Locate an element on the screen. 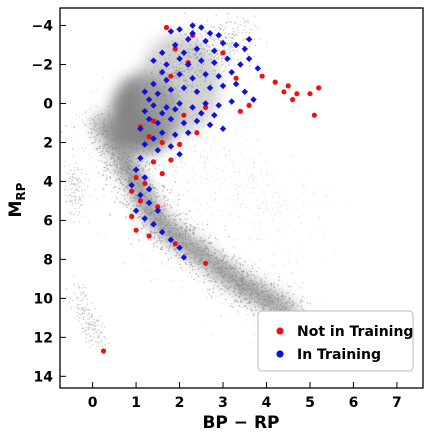 The height and width of the screenshot is (437, 433). y-axis-label: MRP is located at coordinates (17, 199).